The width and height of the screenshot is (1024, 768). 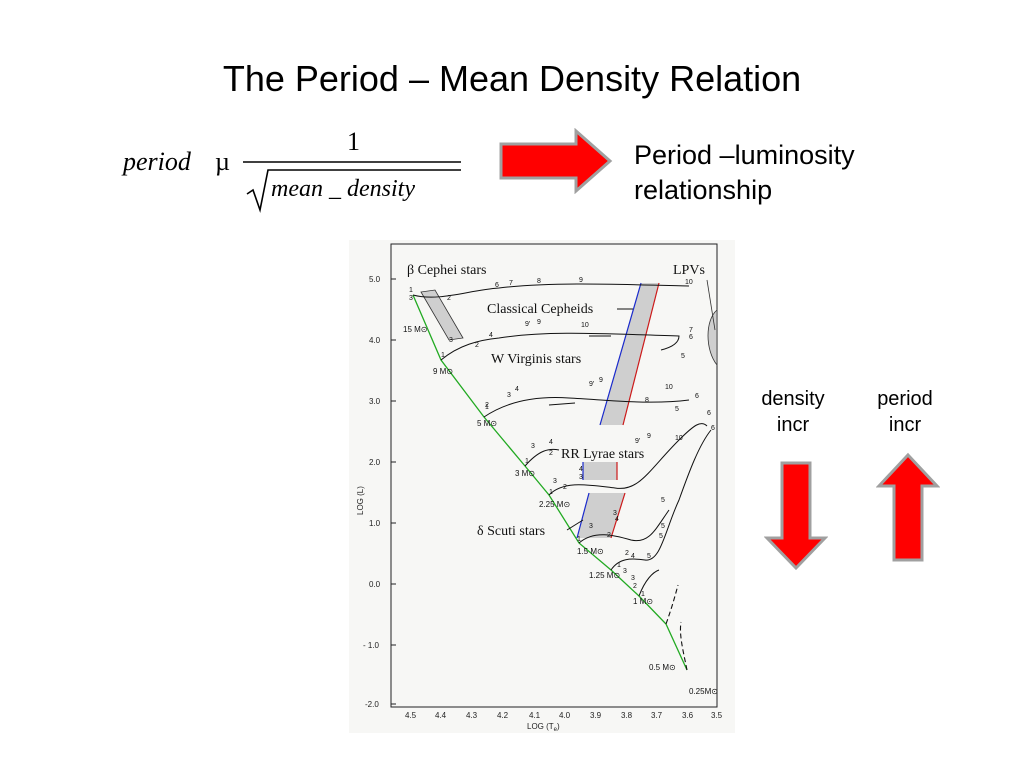 I want to click on y-axis-label: LOG (L), so click(x=360, y=500).